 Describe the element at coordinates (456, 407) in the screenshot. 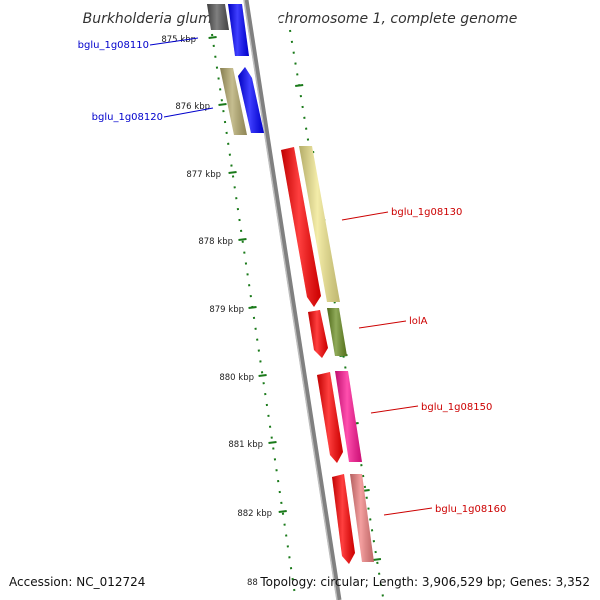

I see `gene-label-bglu_1g08150: bglu_1g08150` at that location.